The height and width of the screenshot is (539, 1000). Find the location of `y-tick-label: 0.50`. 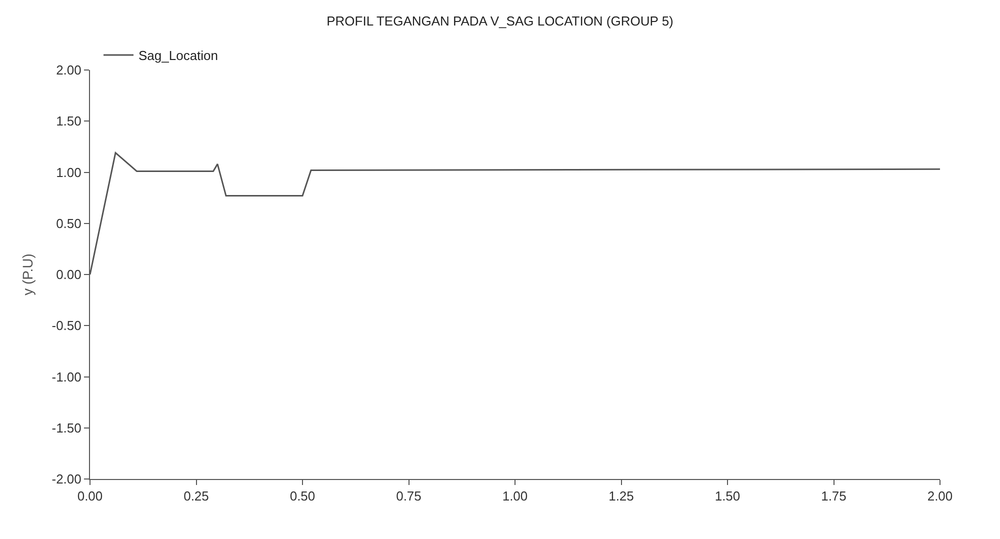

y-tick-label: 0.50 is located at coordinates (69, 223).